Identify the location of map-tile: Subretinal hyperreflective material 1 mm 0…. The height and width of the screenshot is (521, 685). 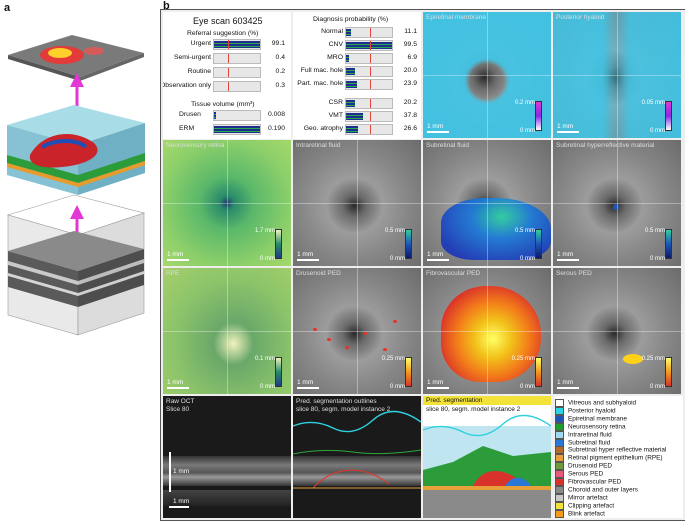
(617, 203).